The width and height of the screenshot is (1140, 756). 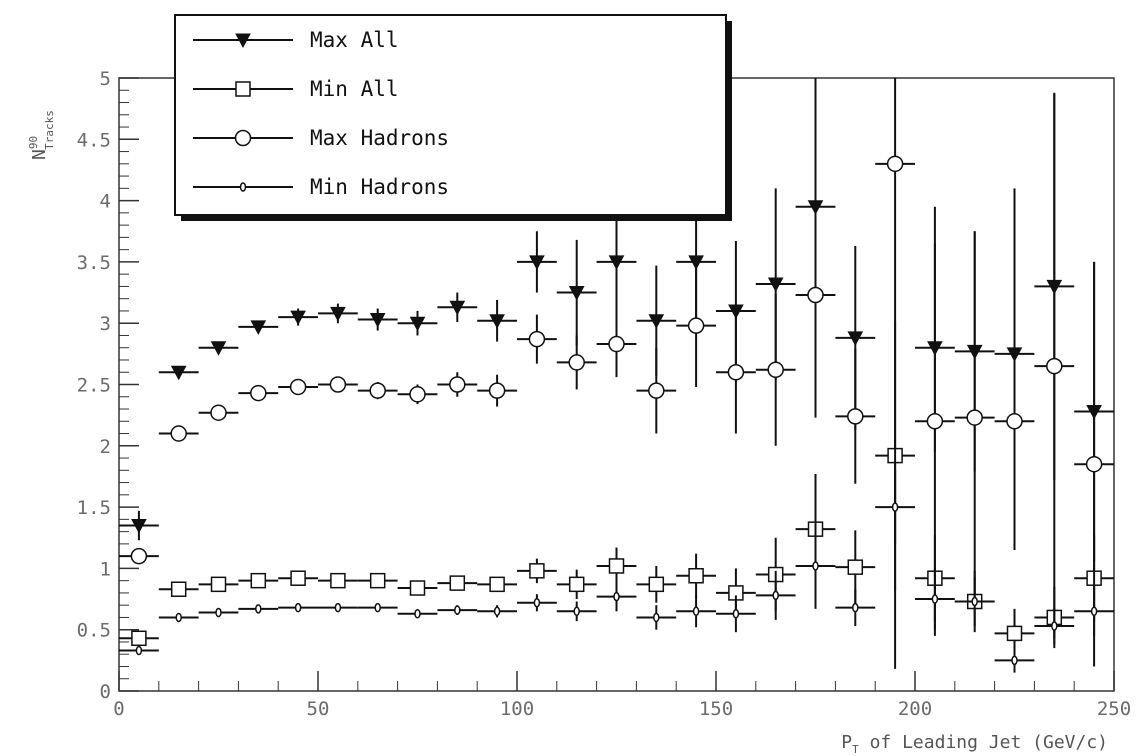 What do you see at coordinates (105, 324) in the screenshot?
I see `y-tick-label: 3` at bounding box center [105, 324].